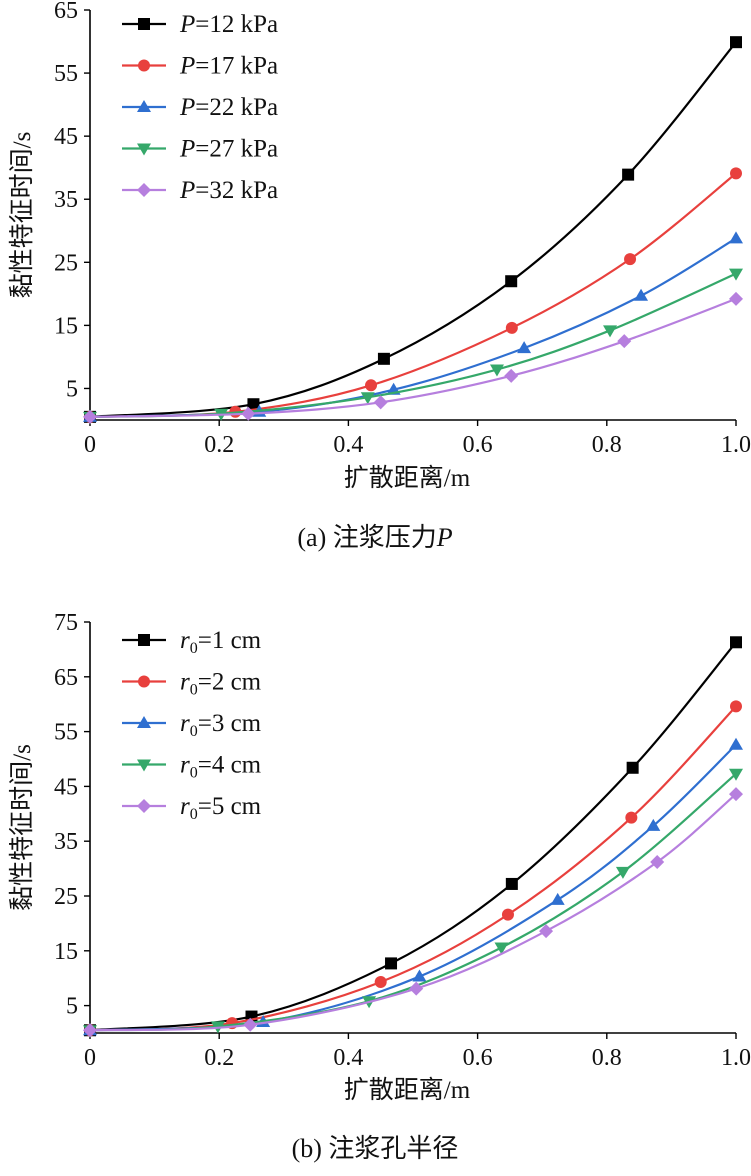 The height and width of the screenshot is (1176, 751). I want to click on y-tick-label: 15, so click(66, 952).